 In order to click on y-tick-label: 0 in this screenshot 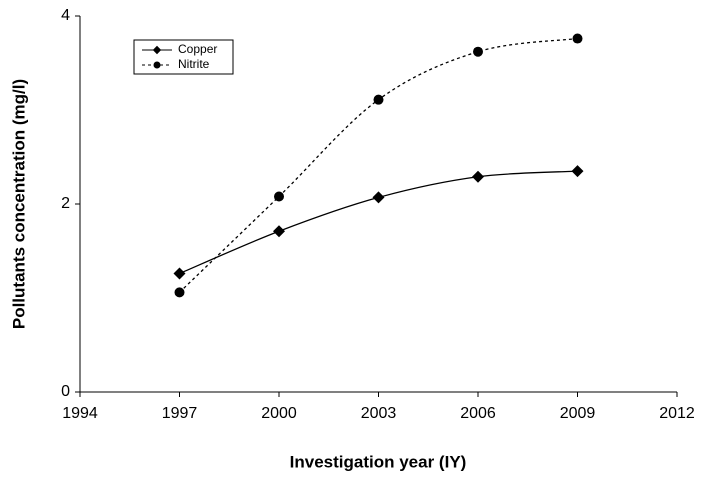, I will do `click(65, 391)`.